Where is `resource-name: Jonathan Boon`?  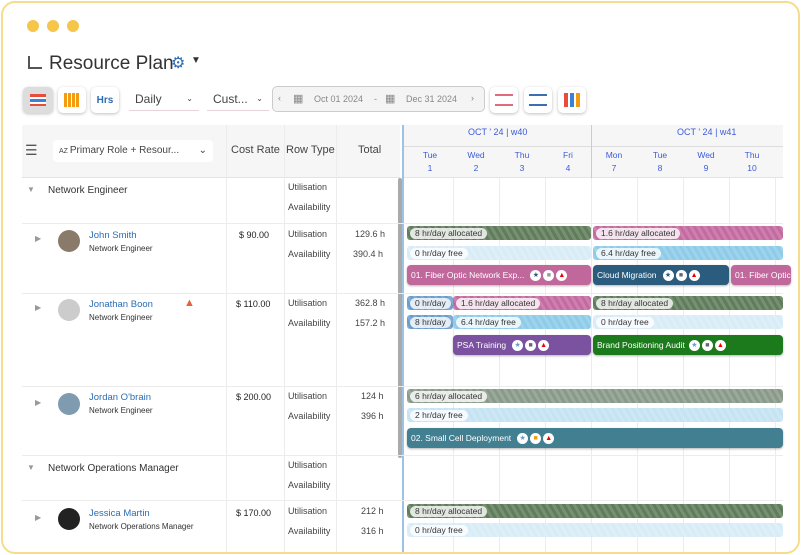
resource-name: Jonathan Boon is located at coordinates (121, 304).